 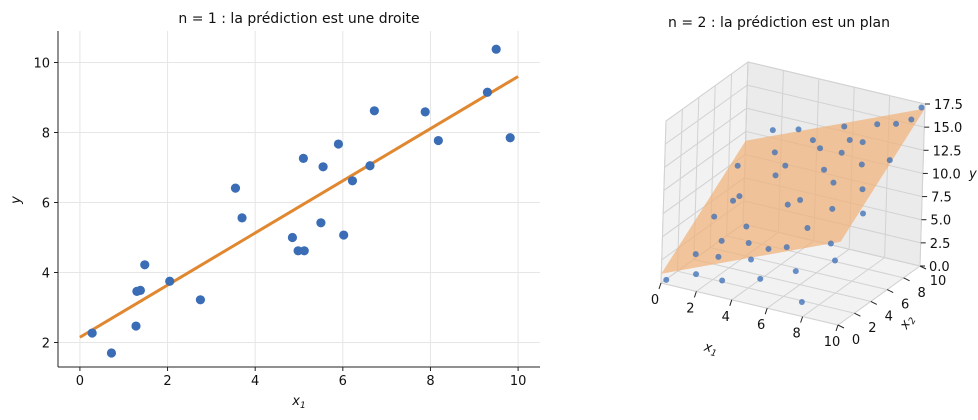 I want to click on regression-plane, so click(x=793, y=191).